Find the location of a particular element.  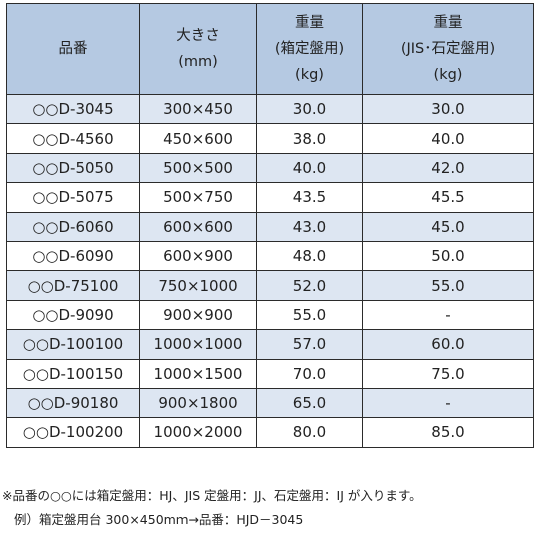

table-row: ○○D-9090 900×900 55.0 - is located at coordinates (270, 315).